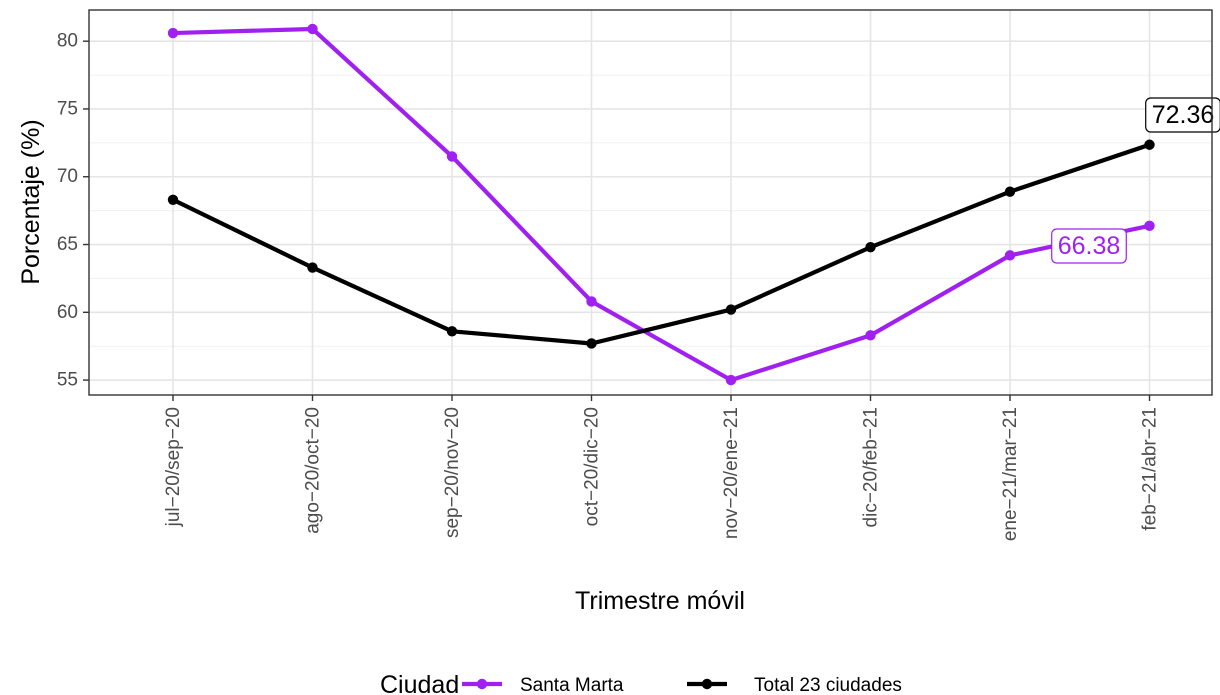 Image resolution: width=1220 pixels, height=695 pixels. I want to click on y-tick-label: 75, so click(67, 108).